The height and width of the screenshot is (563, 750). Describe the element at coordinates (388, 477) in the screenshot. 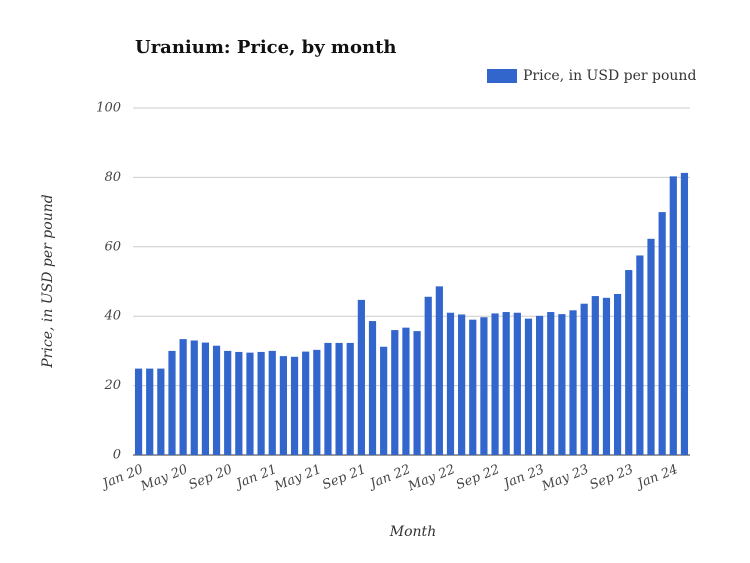

I see `x-tick-label: Jan 22` at that location.